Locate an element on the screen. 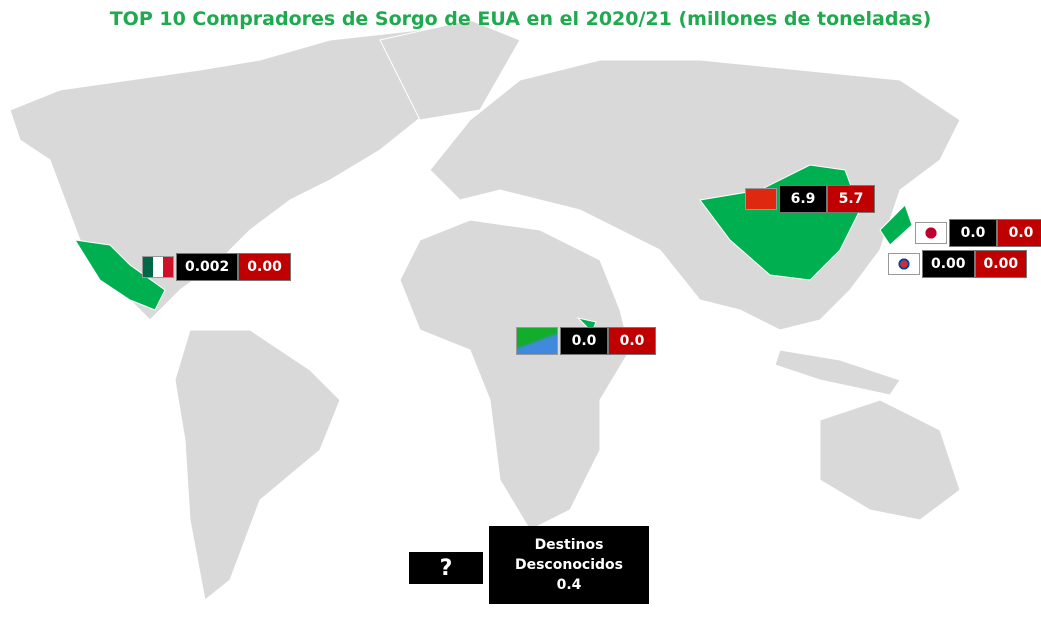  japan is located at coordinates (896, 225).